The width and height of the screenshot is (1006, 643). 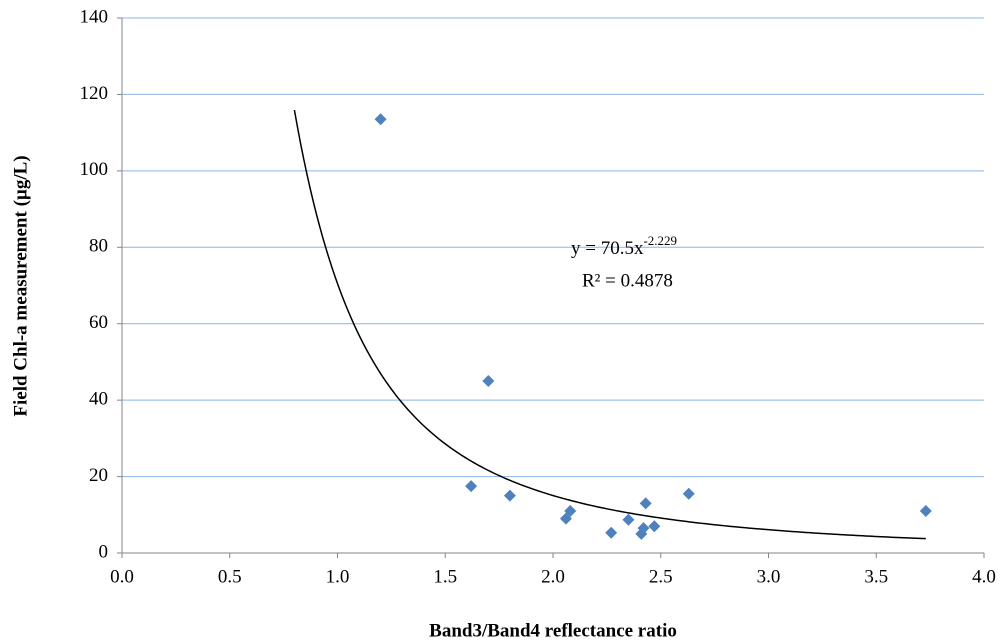 What do you see at coordinates (627, 280) in the screenshot?
I see `r-squared: R² = 0.4878` at bounding box center [627, 280].